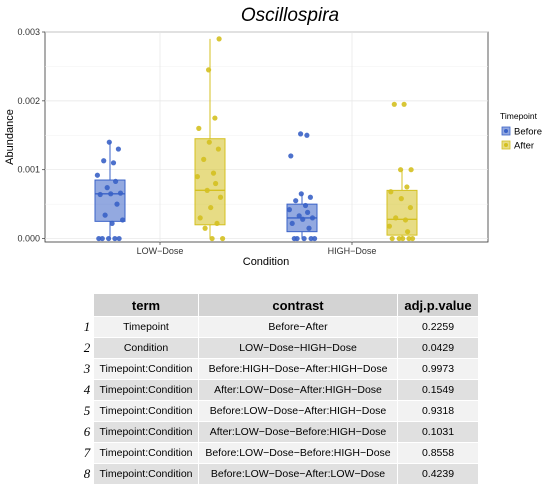 The image size is (550, 485). Describe the element at coordinates (28, 32) in the screenshot. I see `y-tick-label: 0.003` at that location.